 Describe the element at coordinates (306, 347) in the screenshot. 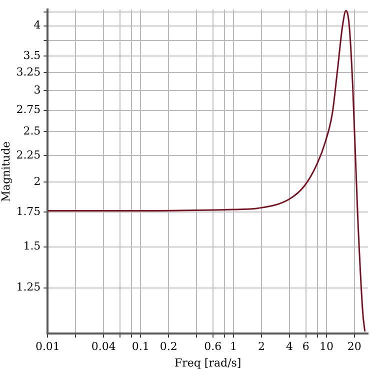

I see `x-tick-label: 6` at that location.